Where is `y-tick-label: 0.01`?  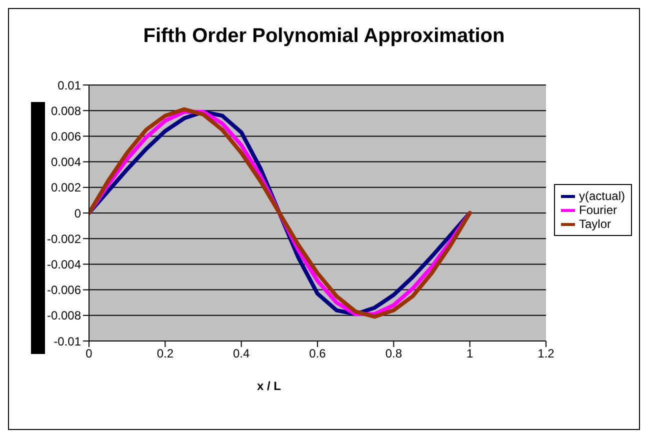 y-tick-label: 0.01 is located at coordinates (70, 85).